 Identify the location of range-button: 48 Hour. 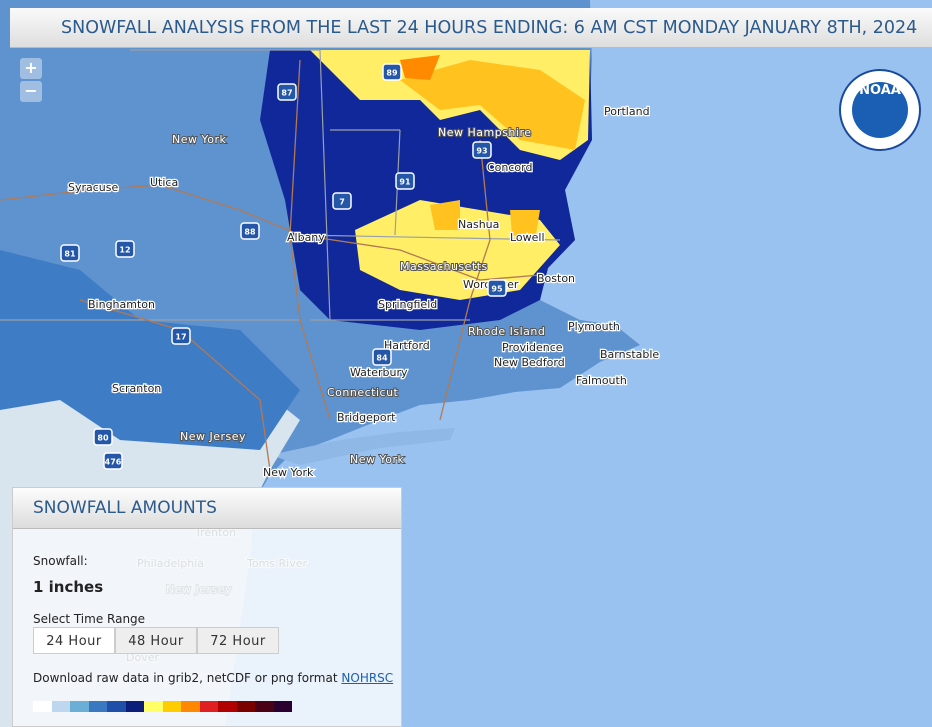
(156, 640).